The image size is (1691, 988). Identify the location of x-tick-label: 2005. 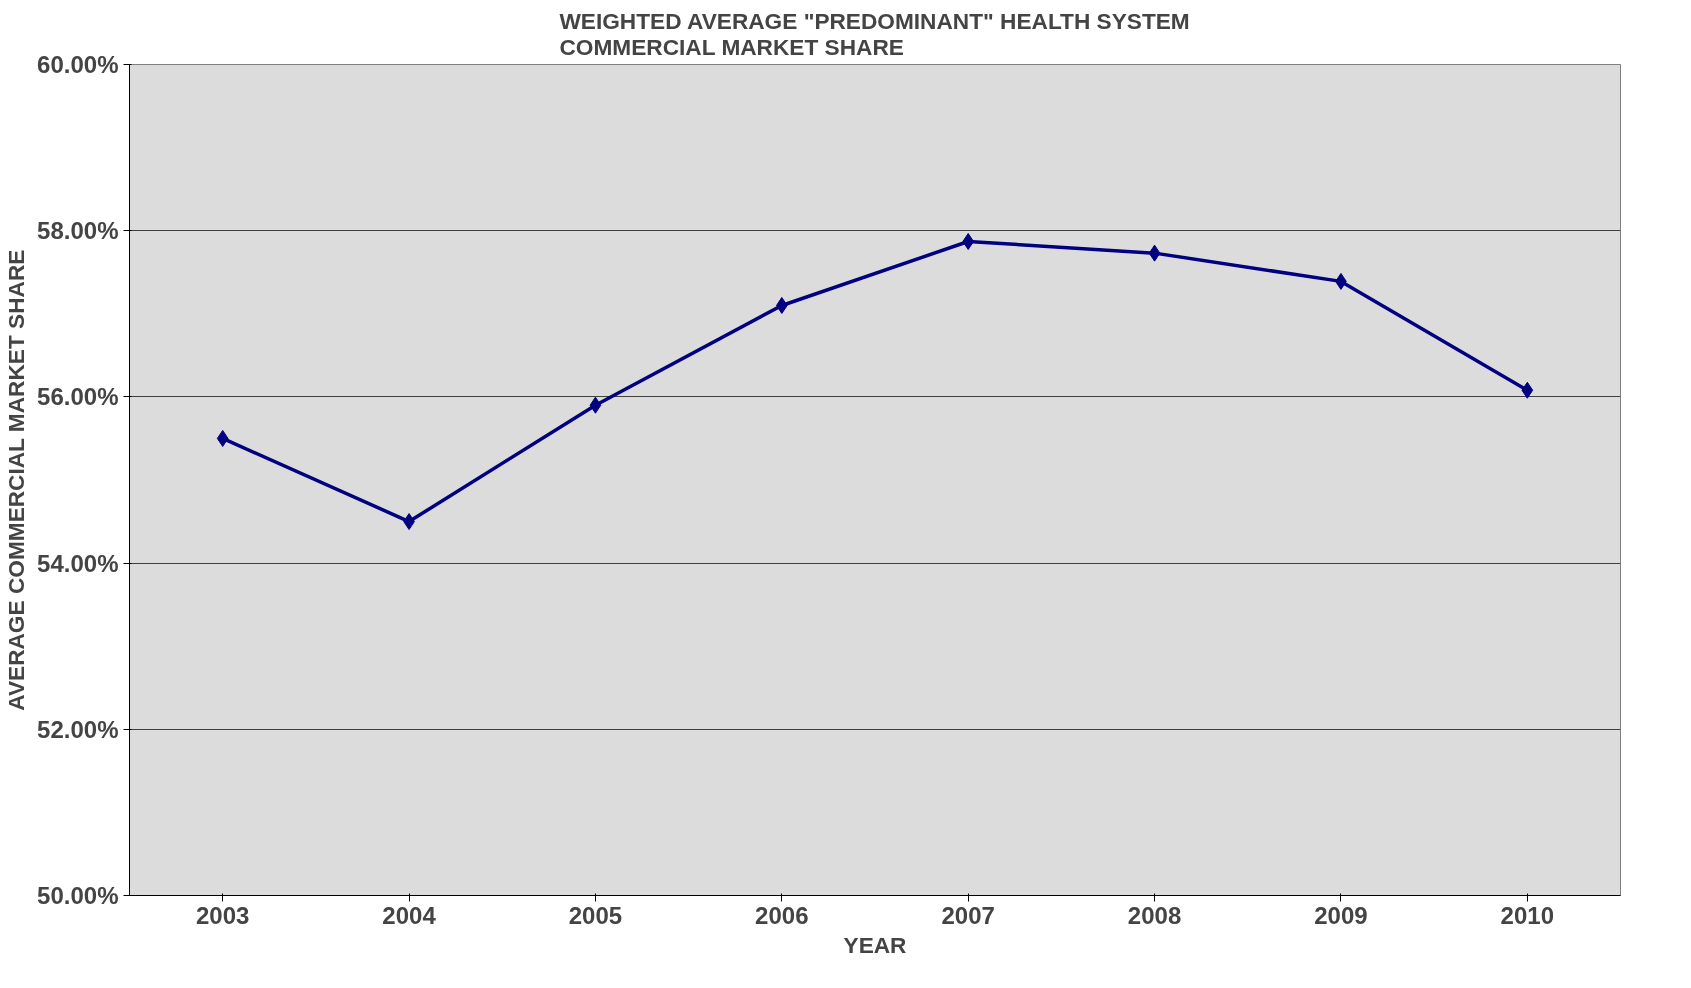
(595, 915).